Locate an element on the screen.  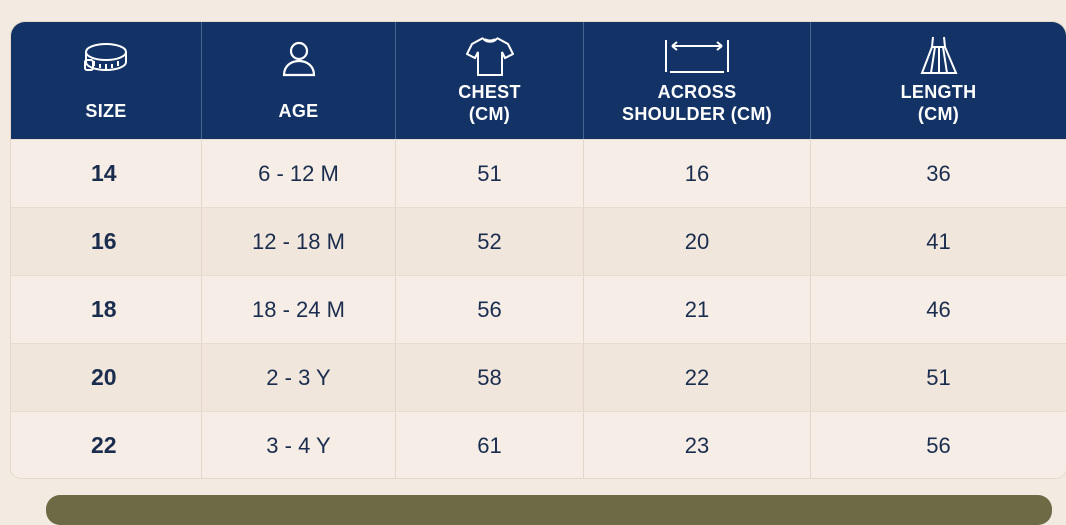
table-row: 18 18 - 24 M 56 21 46 is located at coordinates (538, 309).